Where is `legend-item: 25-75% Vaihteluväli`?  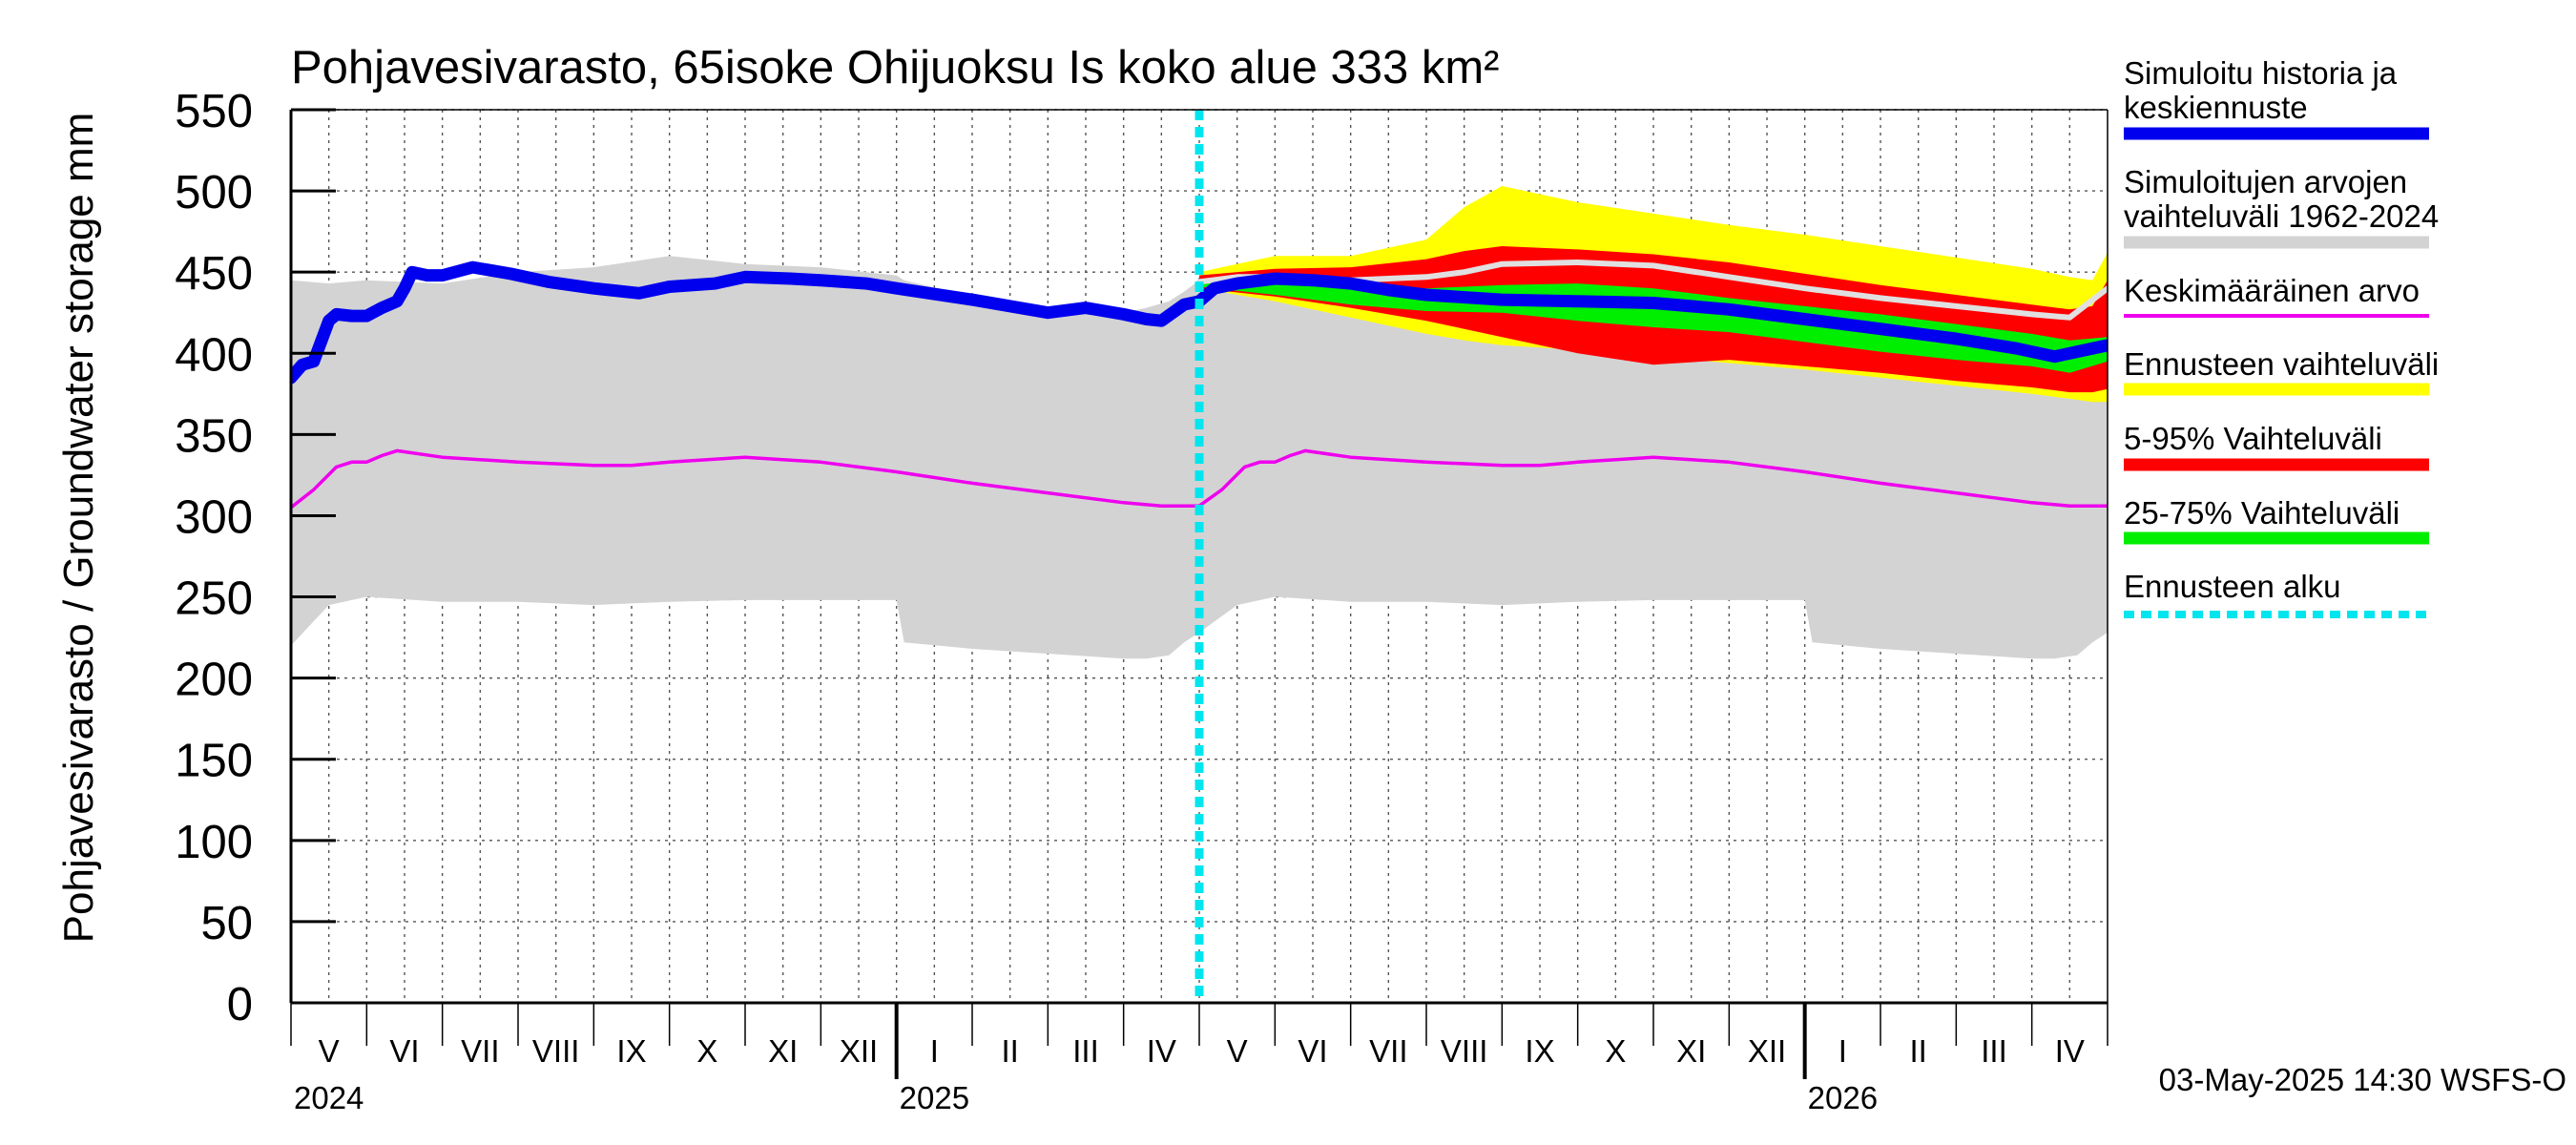 legend-item: 25-75% Vaihteluväli is located at coordinates (2276, 520).